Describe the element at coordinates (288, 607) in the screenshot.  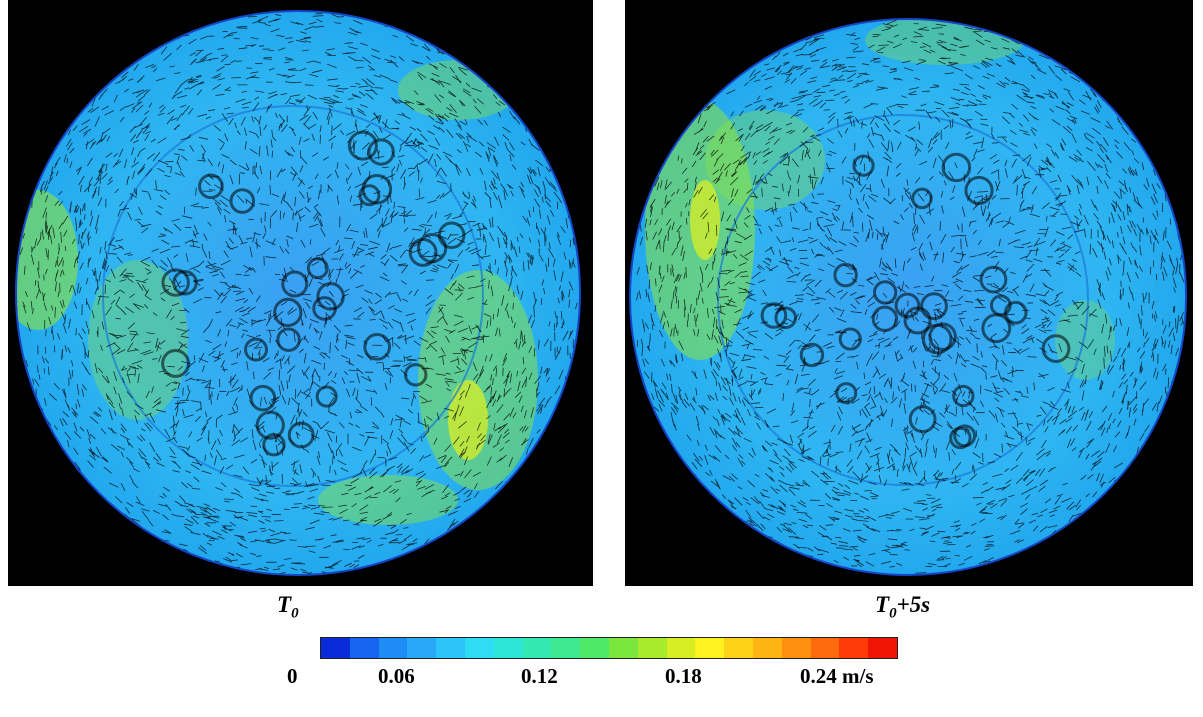
I see `caption-t0: T0` at that location.